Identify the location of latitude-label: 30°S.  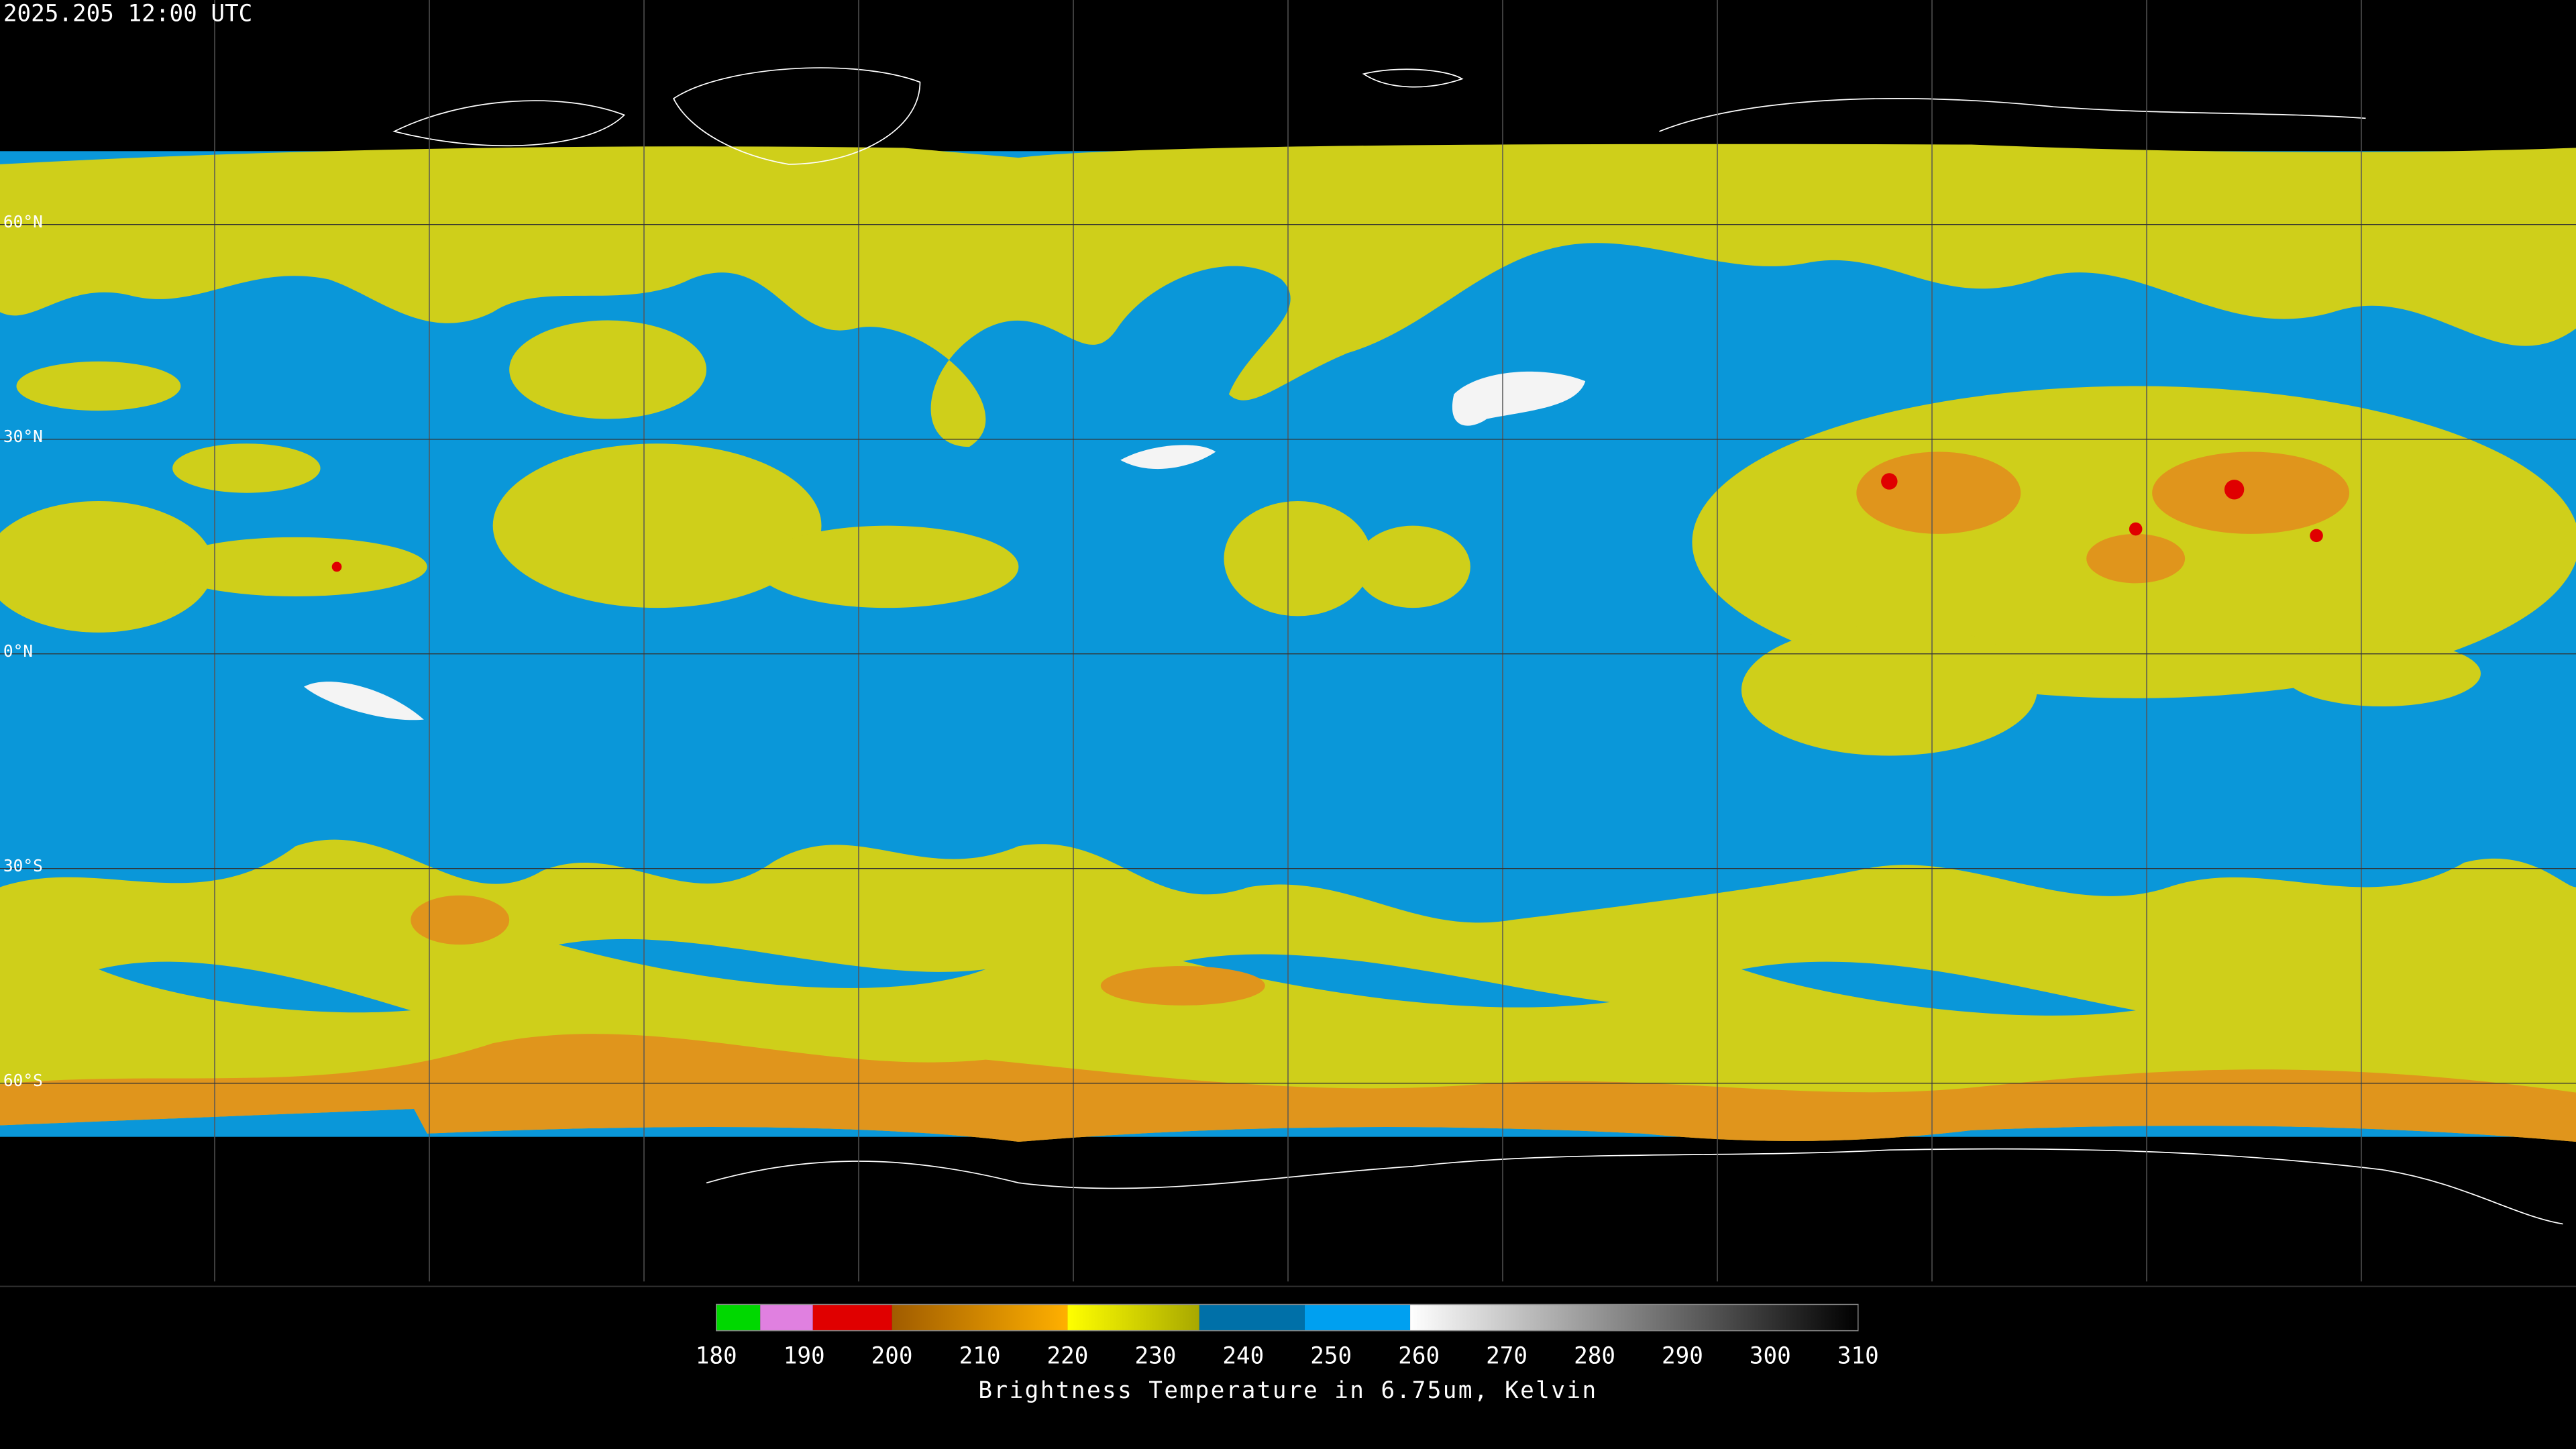
(23, 865).